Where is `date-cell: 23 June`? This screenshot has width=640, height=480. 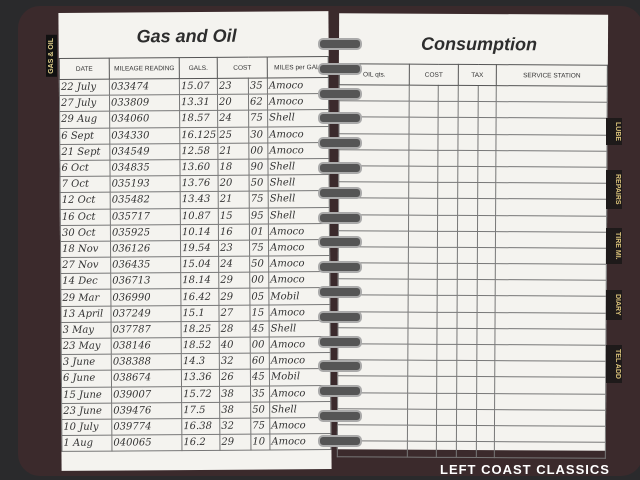
date-cell: 23 June is located at coordinates (86, 411).